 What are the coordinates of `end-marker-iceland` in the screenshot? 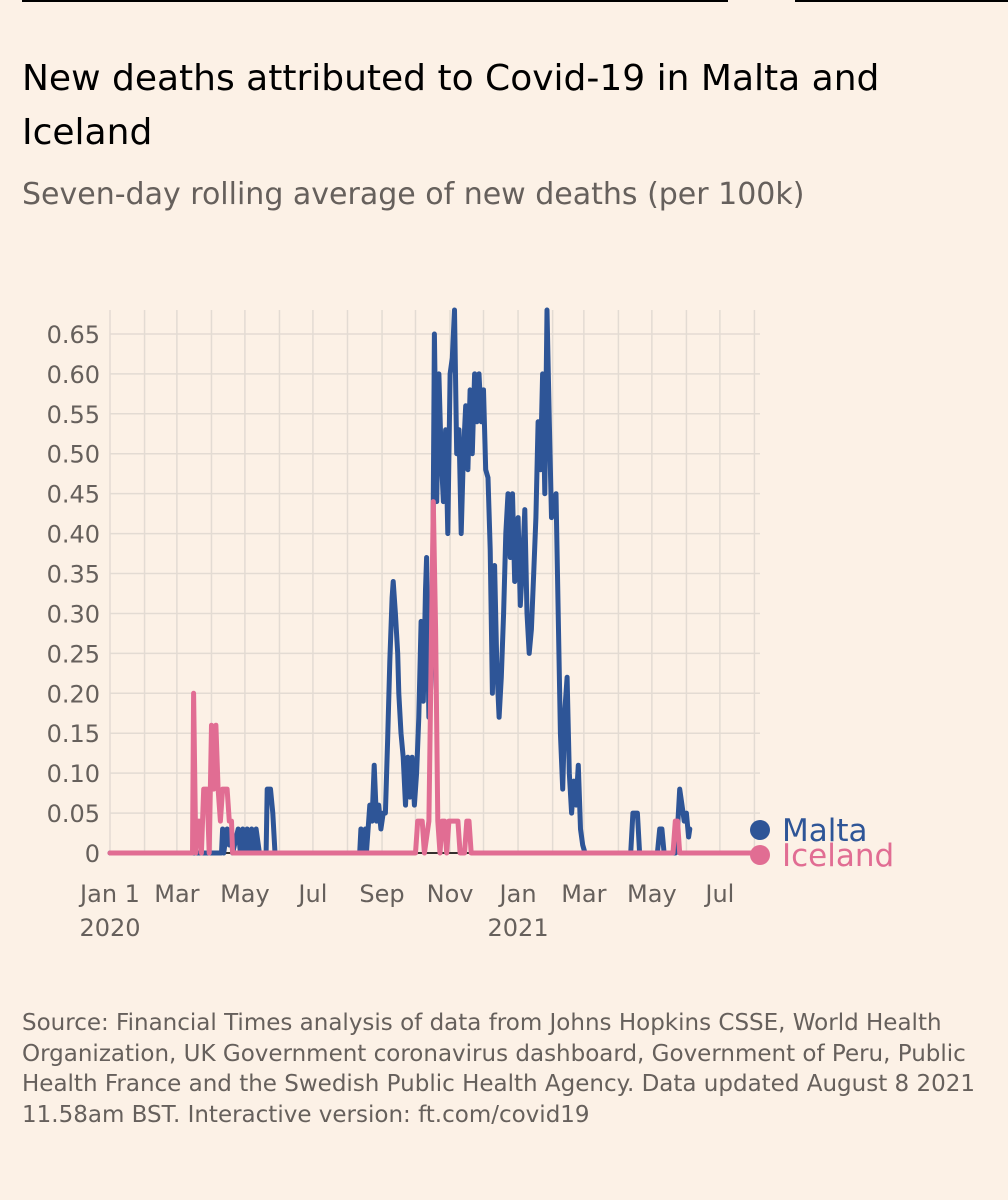 It's located at (760, 855).